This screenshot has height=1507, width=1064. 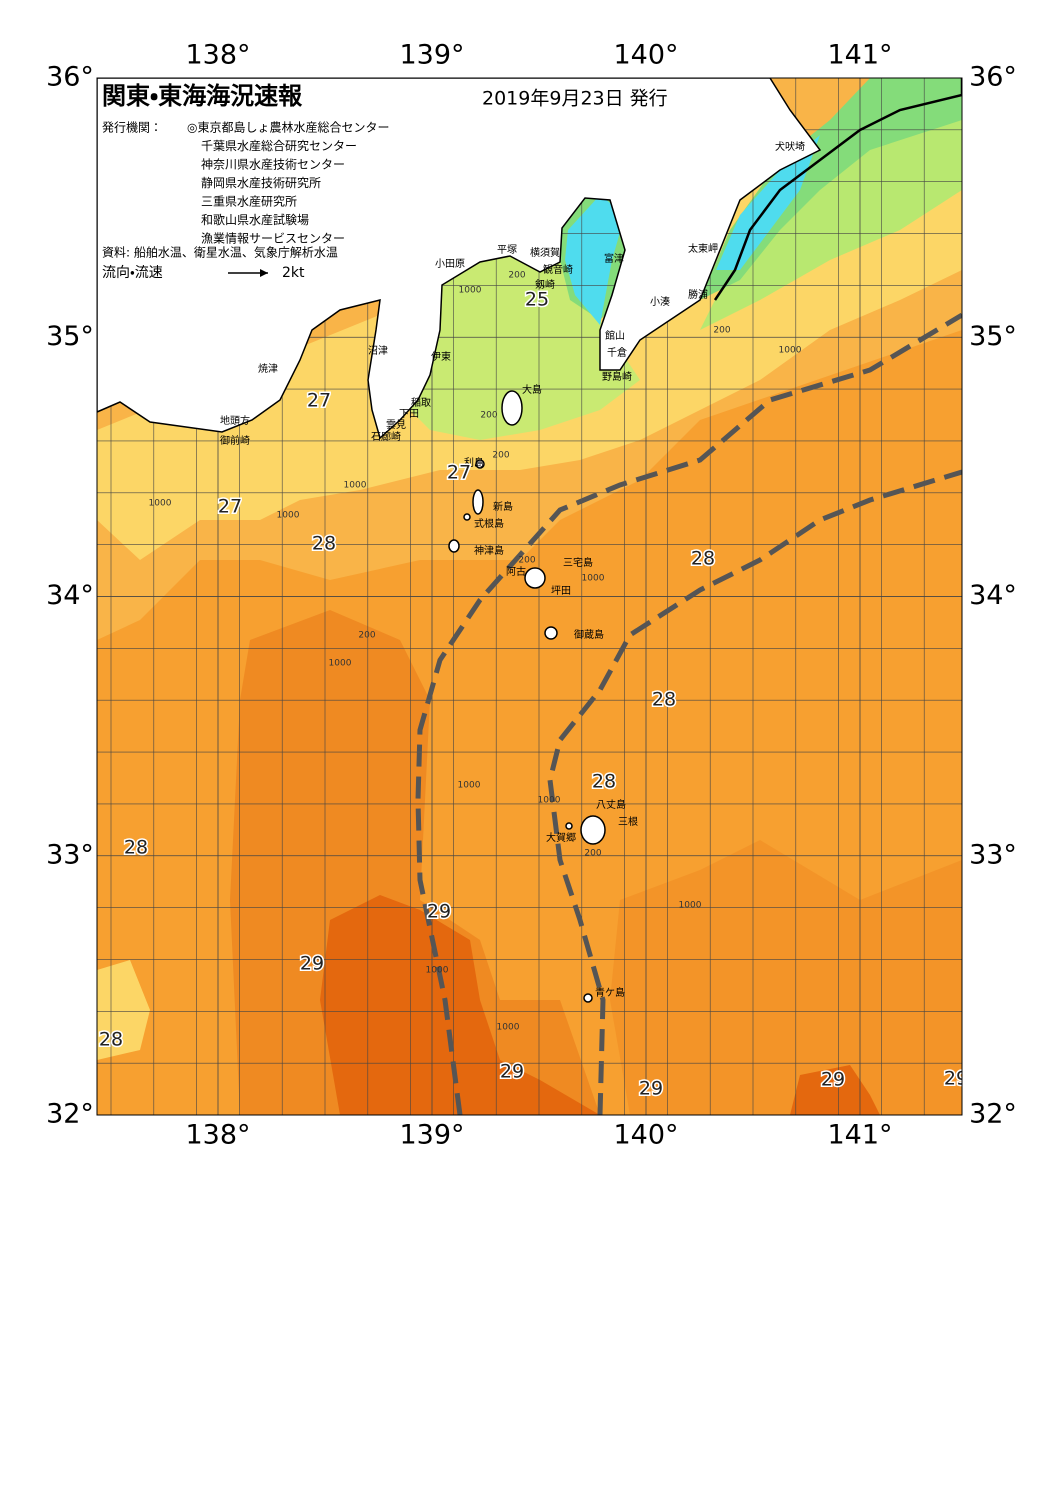 What do you see at coordinates (703, 248) in the screenshot?
I see `place-name: 太東岬` at bounding box center [703, 248].